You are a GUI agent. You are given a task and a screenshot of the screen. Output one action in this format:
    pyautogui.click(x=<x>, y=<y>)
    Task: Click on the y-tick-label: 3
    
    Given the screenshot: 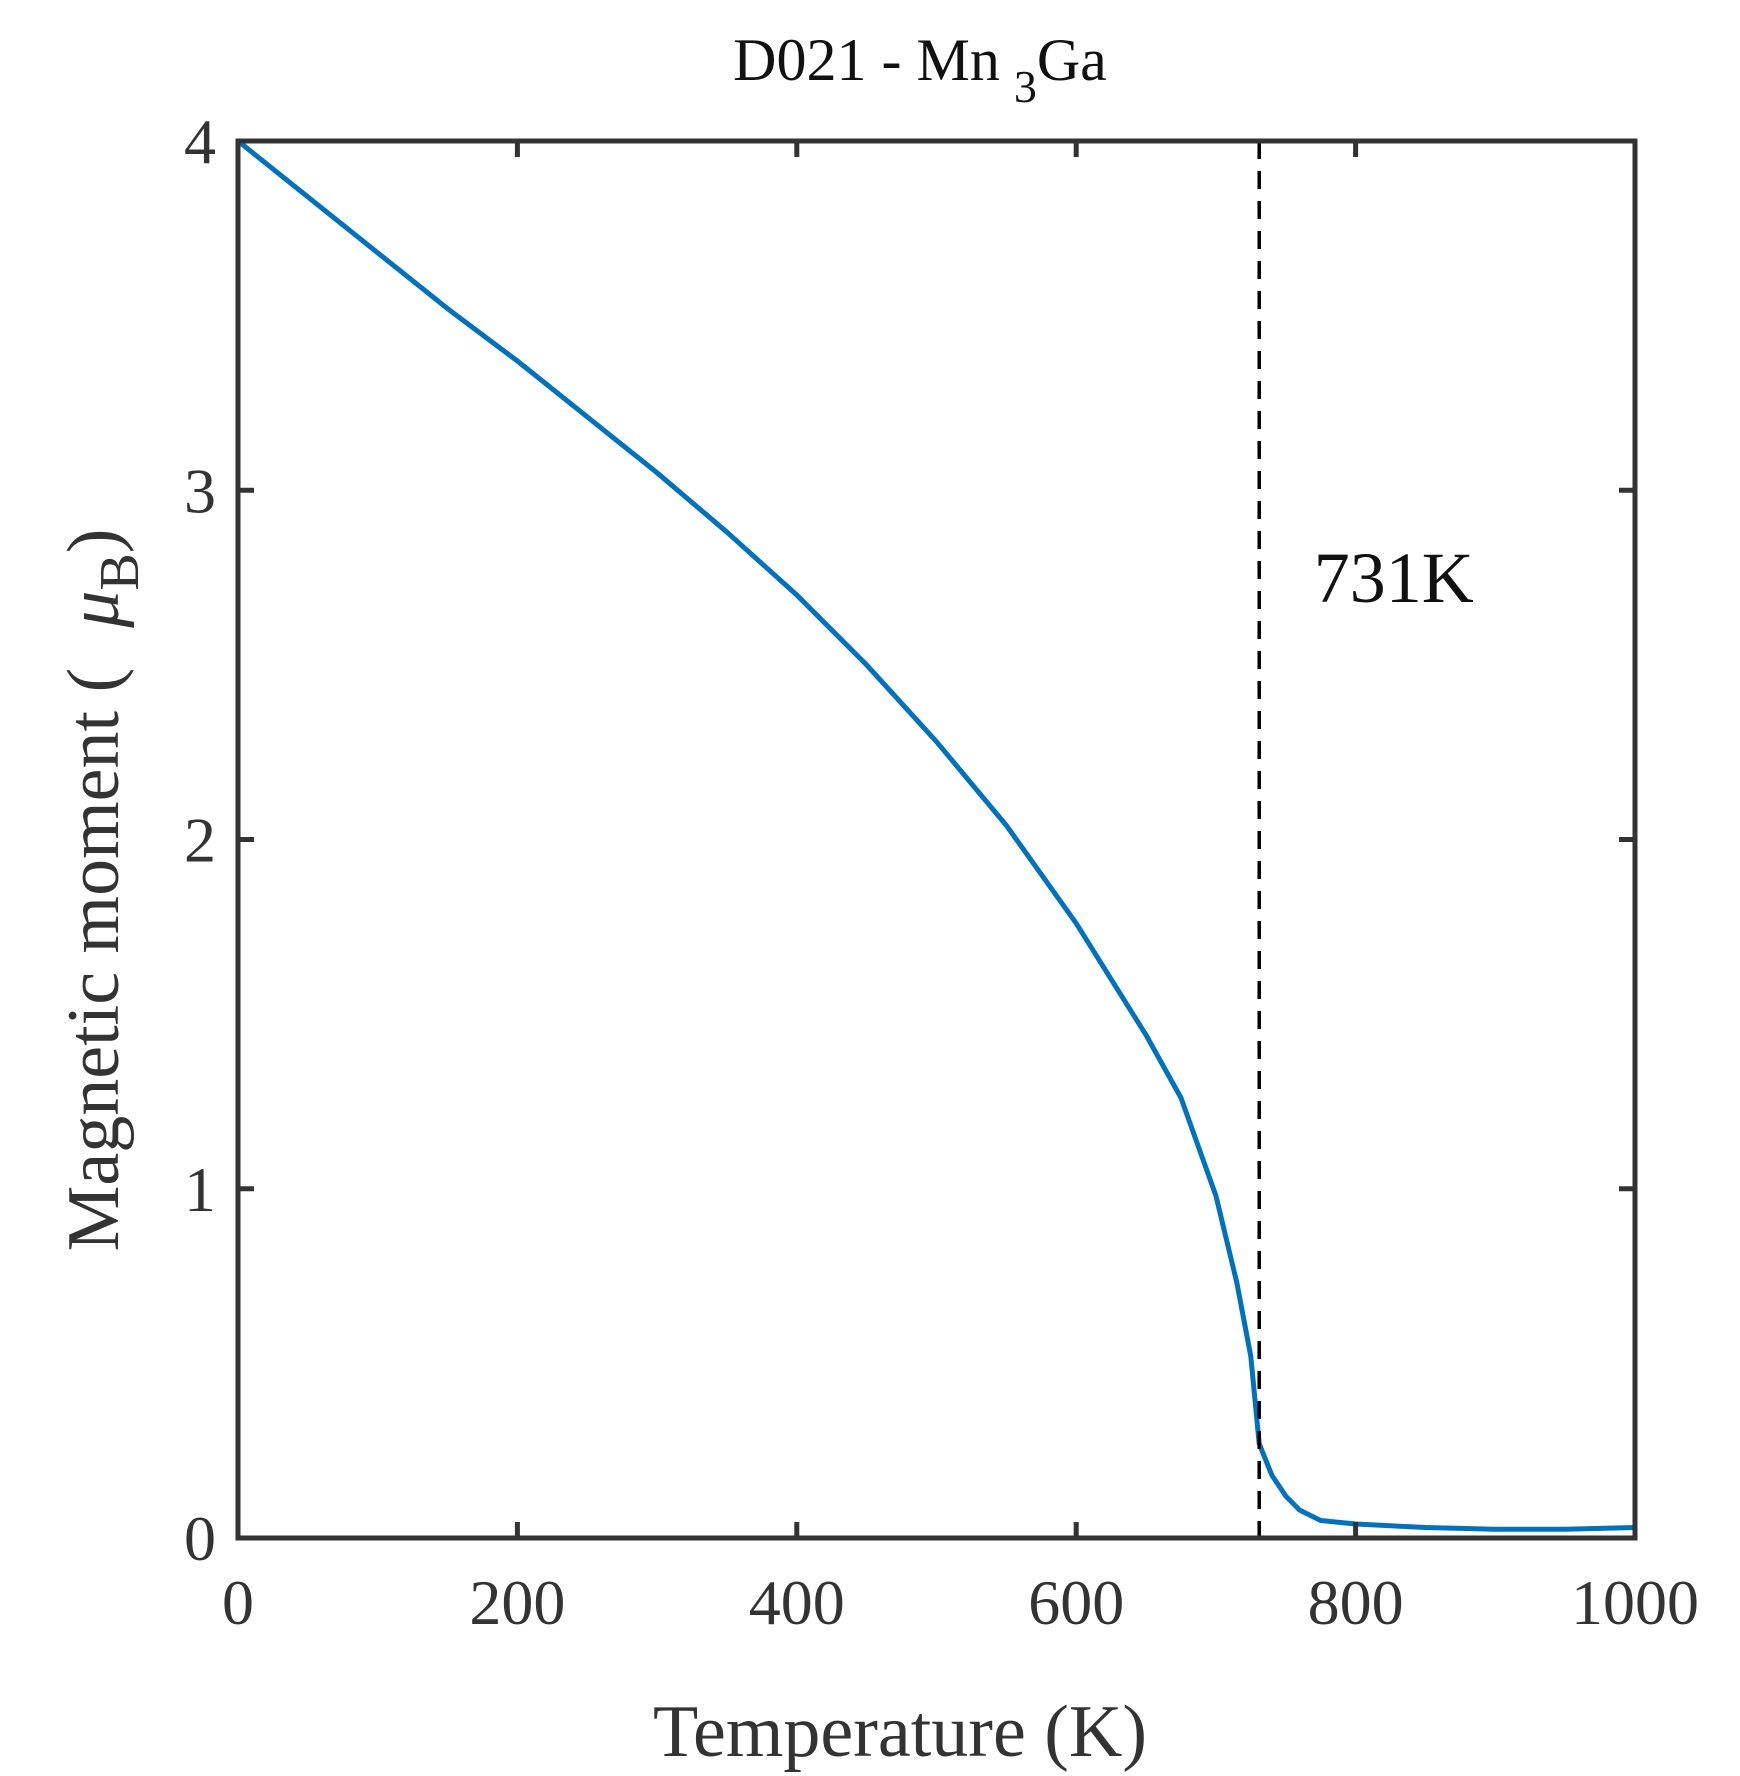 What is the action you would take?
    pyautogui.click(x=200, y=490)
    